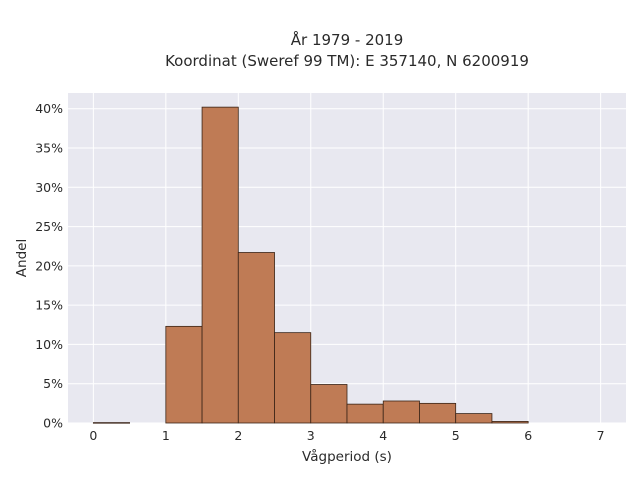  I want to click on y-tick-label: 5%, so click(53, 383).